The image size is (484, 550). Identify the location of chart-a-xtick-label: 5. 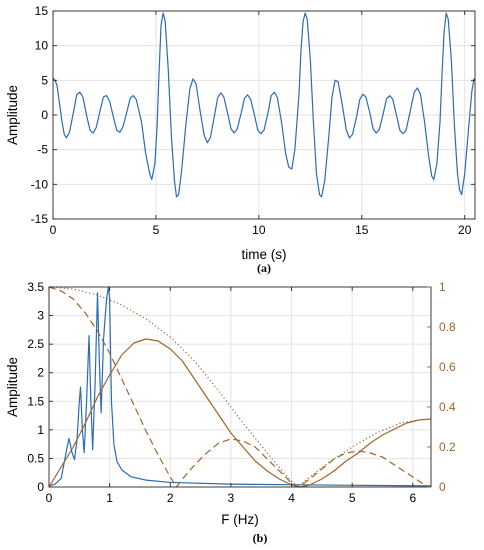
(156, 230).